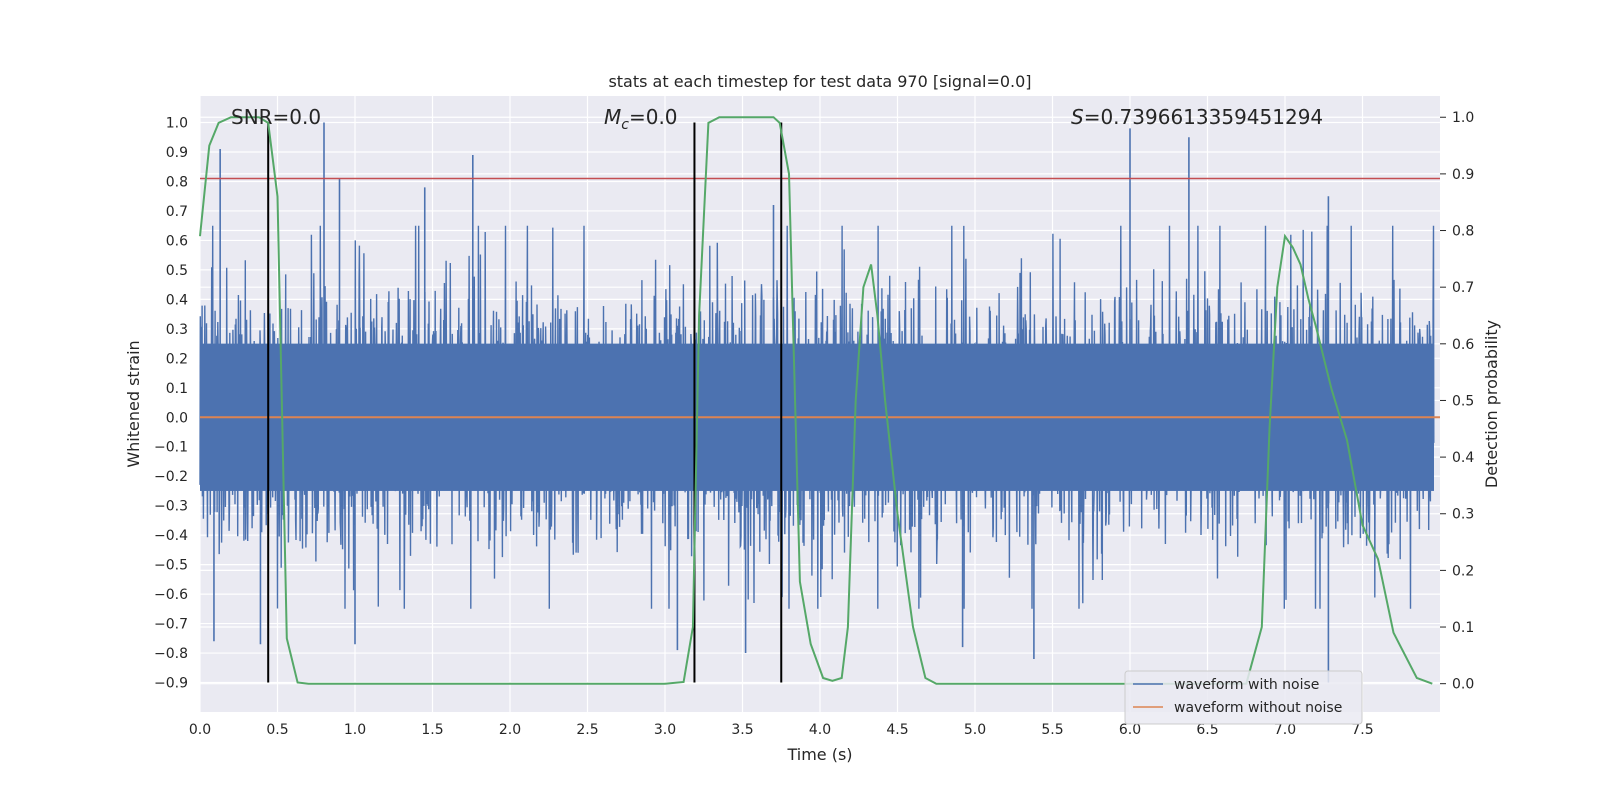 This screenshot has width=1600, height=800. Describe the element at coordinates (171, 654) in the screenshot. I see `y-tick-label: −0.8` at that location.